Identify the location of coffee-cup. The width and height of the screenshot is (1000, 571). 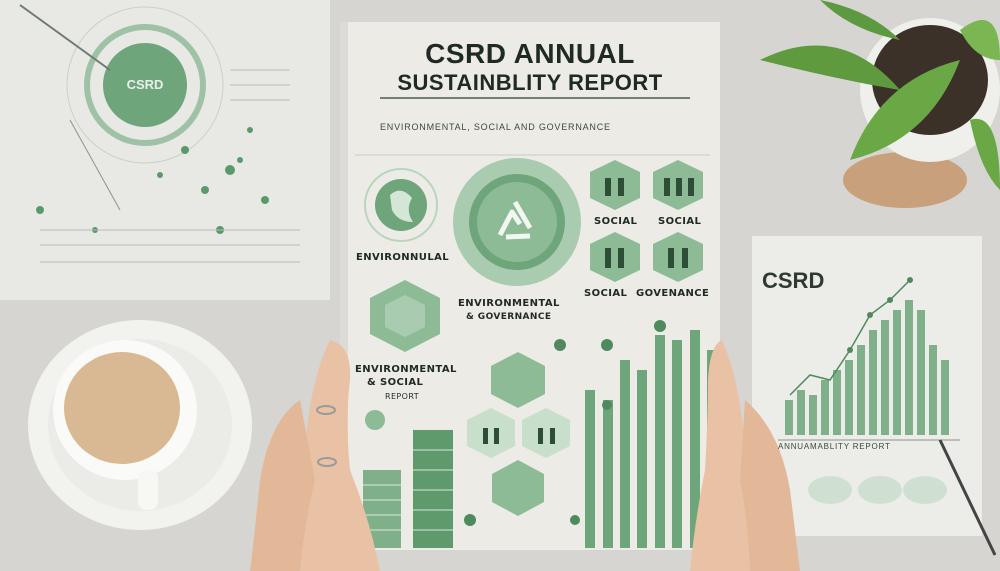
(140, 425).